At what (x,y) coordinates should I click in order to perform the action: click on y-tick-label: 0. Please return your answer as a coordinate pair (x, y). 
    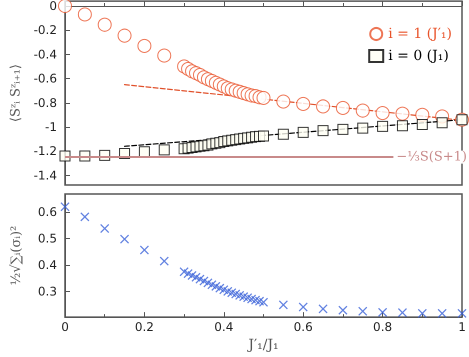
    Looking at the image, I should click on (53, 6).